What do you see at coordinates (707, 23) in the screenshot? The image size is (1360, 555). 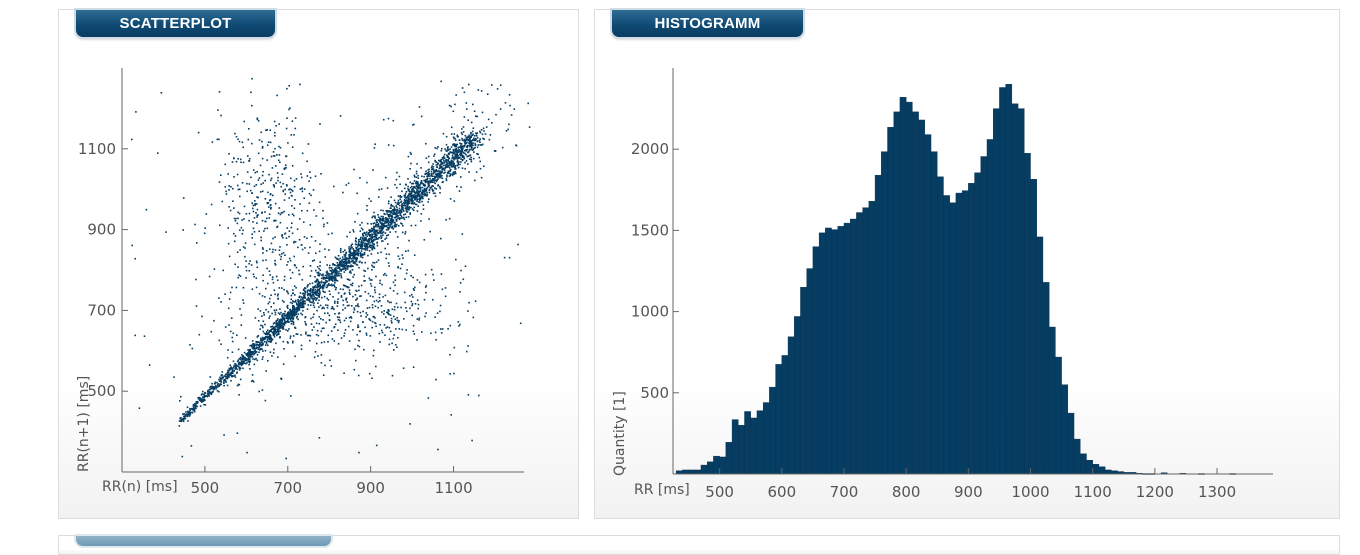 I see `histogram-tab: HISTOGRAMM` at bounding box center [707, 23].